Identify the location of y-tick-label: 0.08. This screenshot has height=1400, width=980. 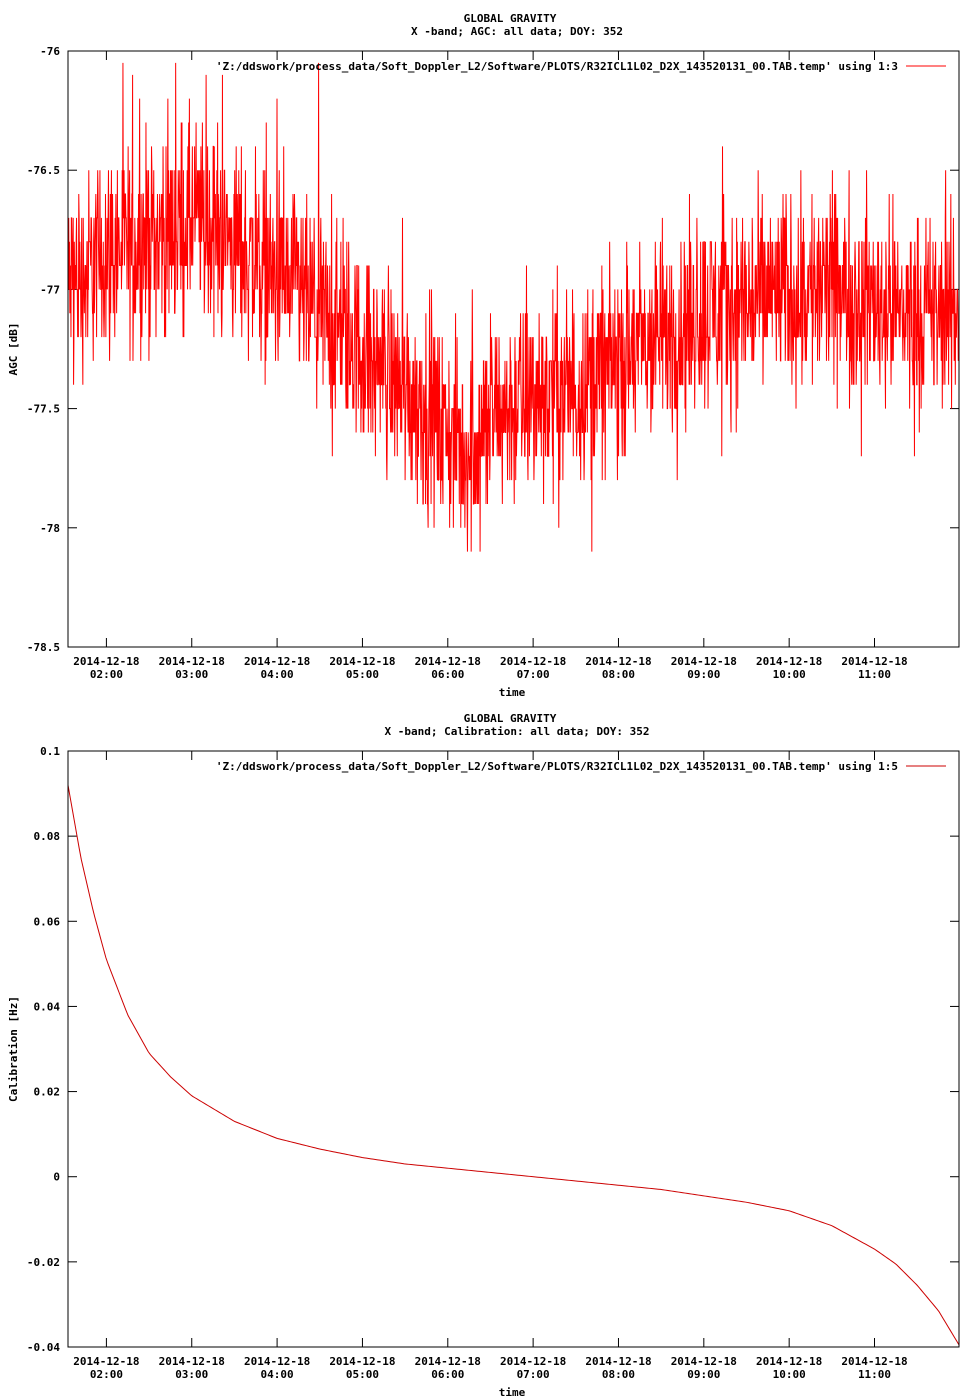
(47, 836).